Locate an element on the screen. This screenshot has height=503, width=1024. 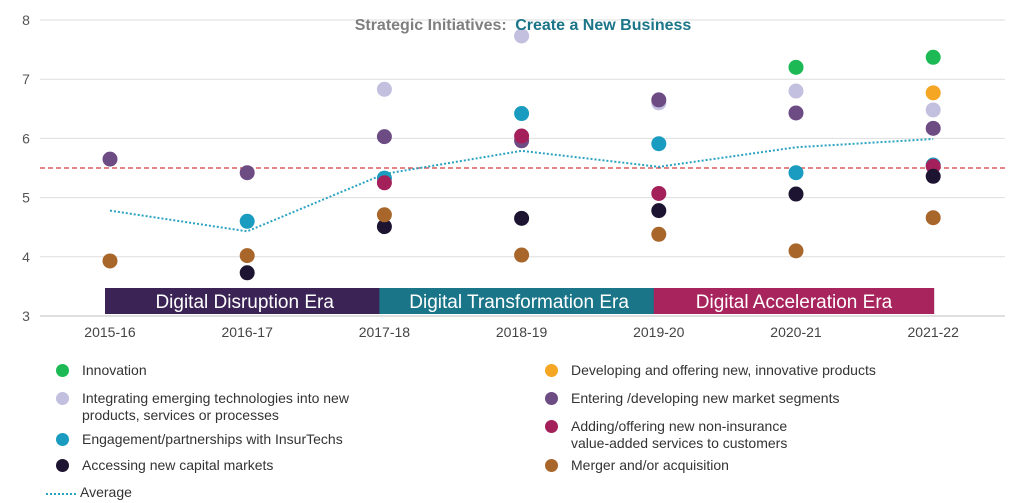
y-tick-label: 5 is located at coordinates (26, 198).